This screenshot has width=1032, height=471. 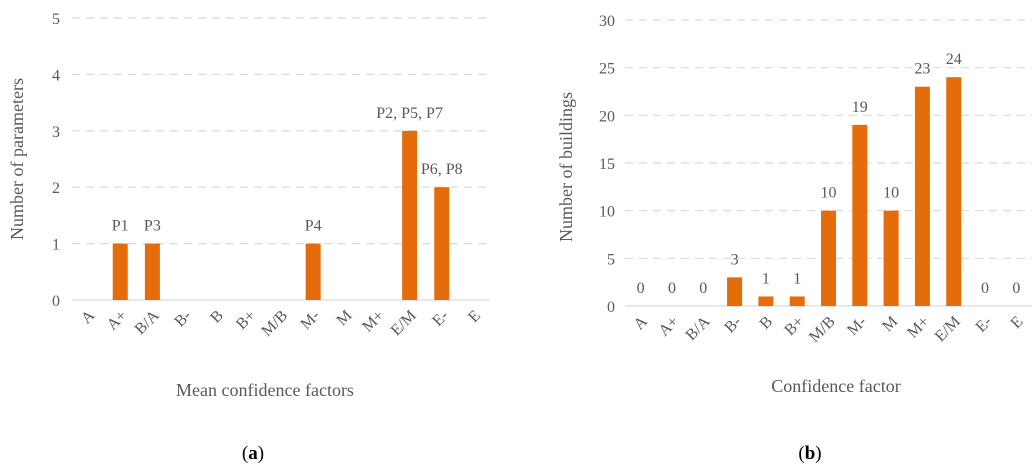 What do you see at coordinates (607, 116) in the screenshot?
I see `chart-b-ytick-label: 20` at bounding box center [607, 116].